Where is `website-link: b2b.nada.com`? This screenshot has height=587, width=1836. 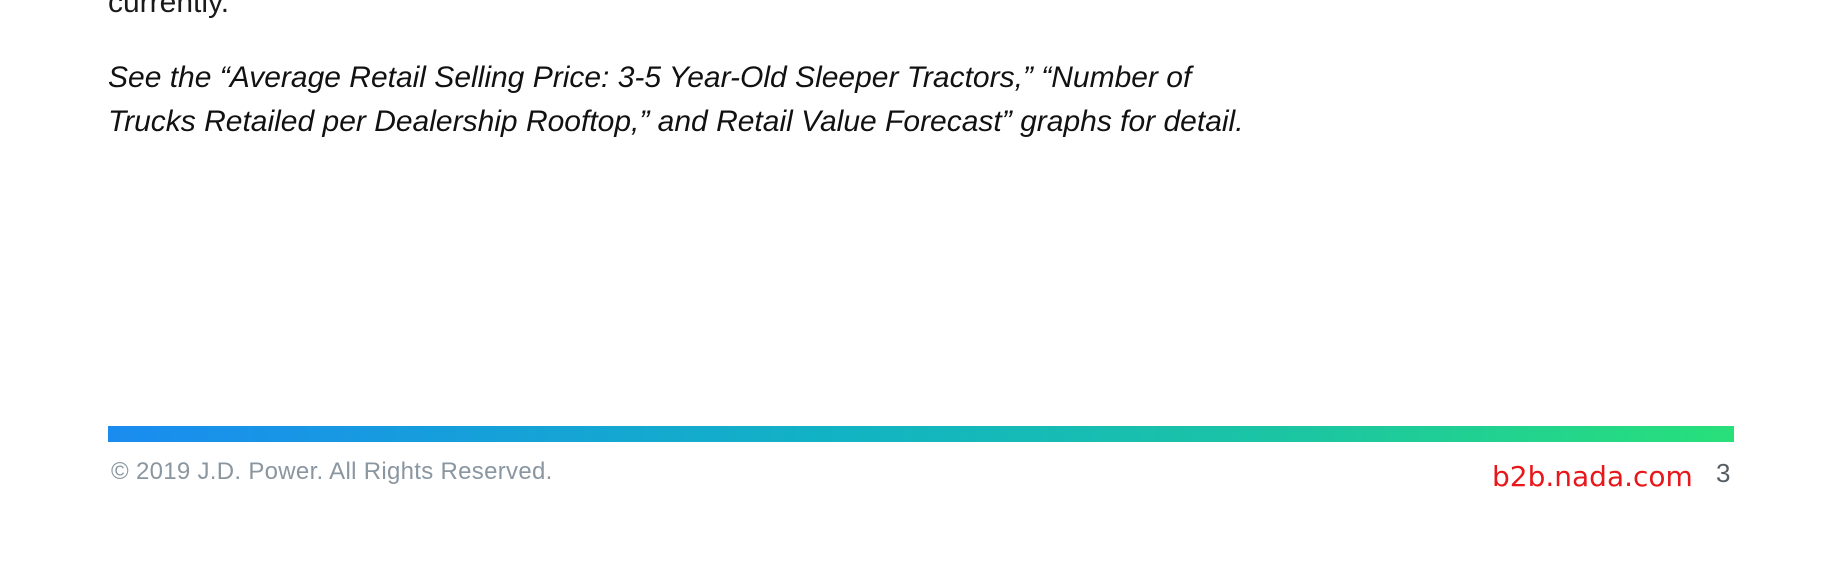 website-link: b2b.nada.com is located at coordinates (1592, 476).